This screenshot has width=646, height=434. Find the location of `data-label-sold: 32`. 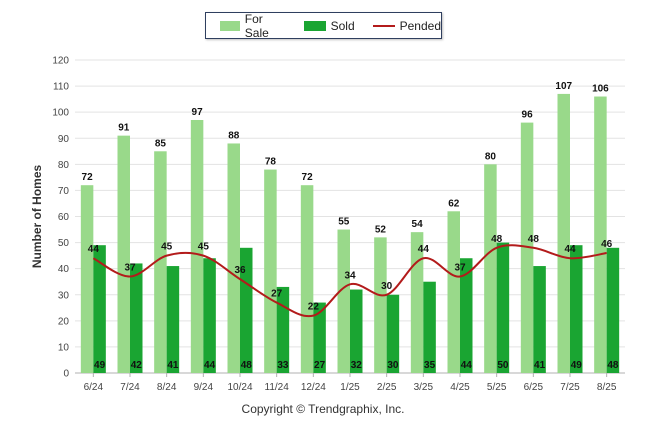

data-label-sold: 32 is located at coordinates (357, 365).